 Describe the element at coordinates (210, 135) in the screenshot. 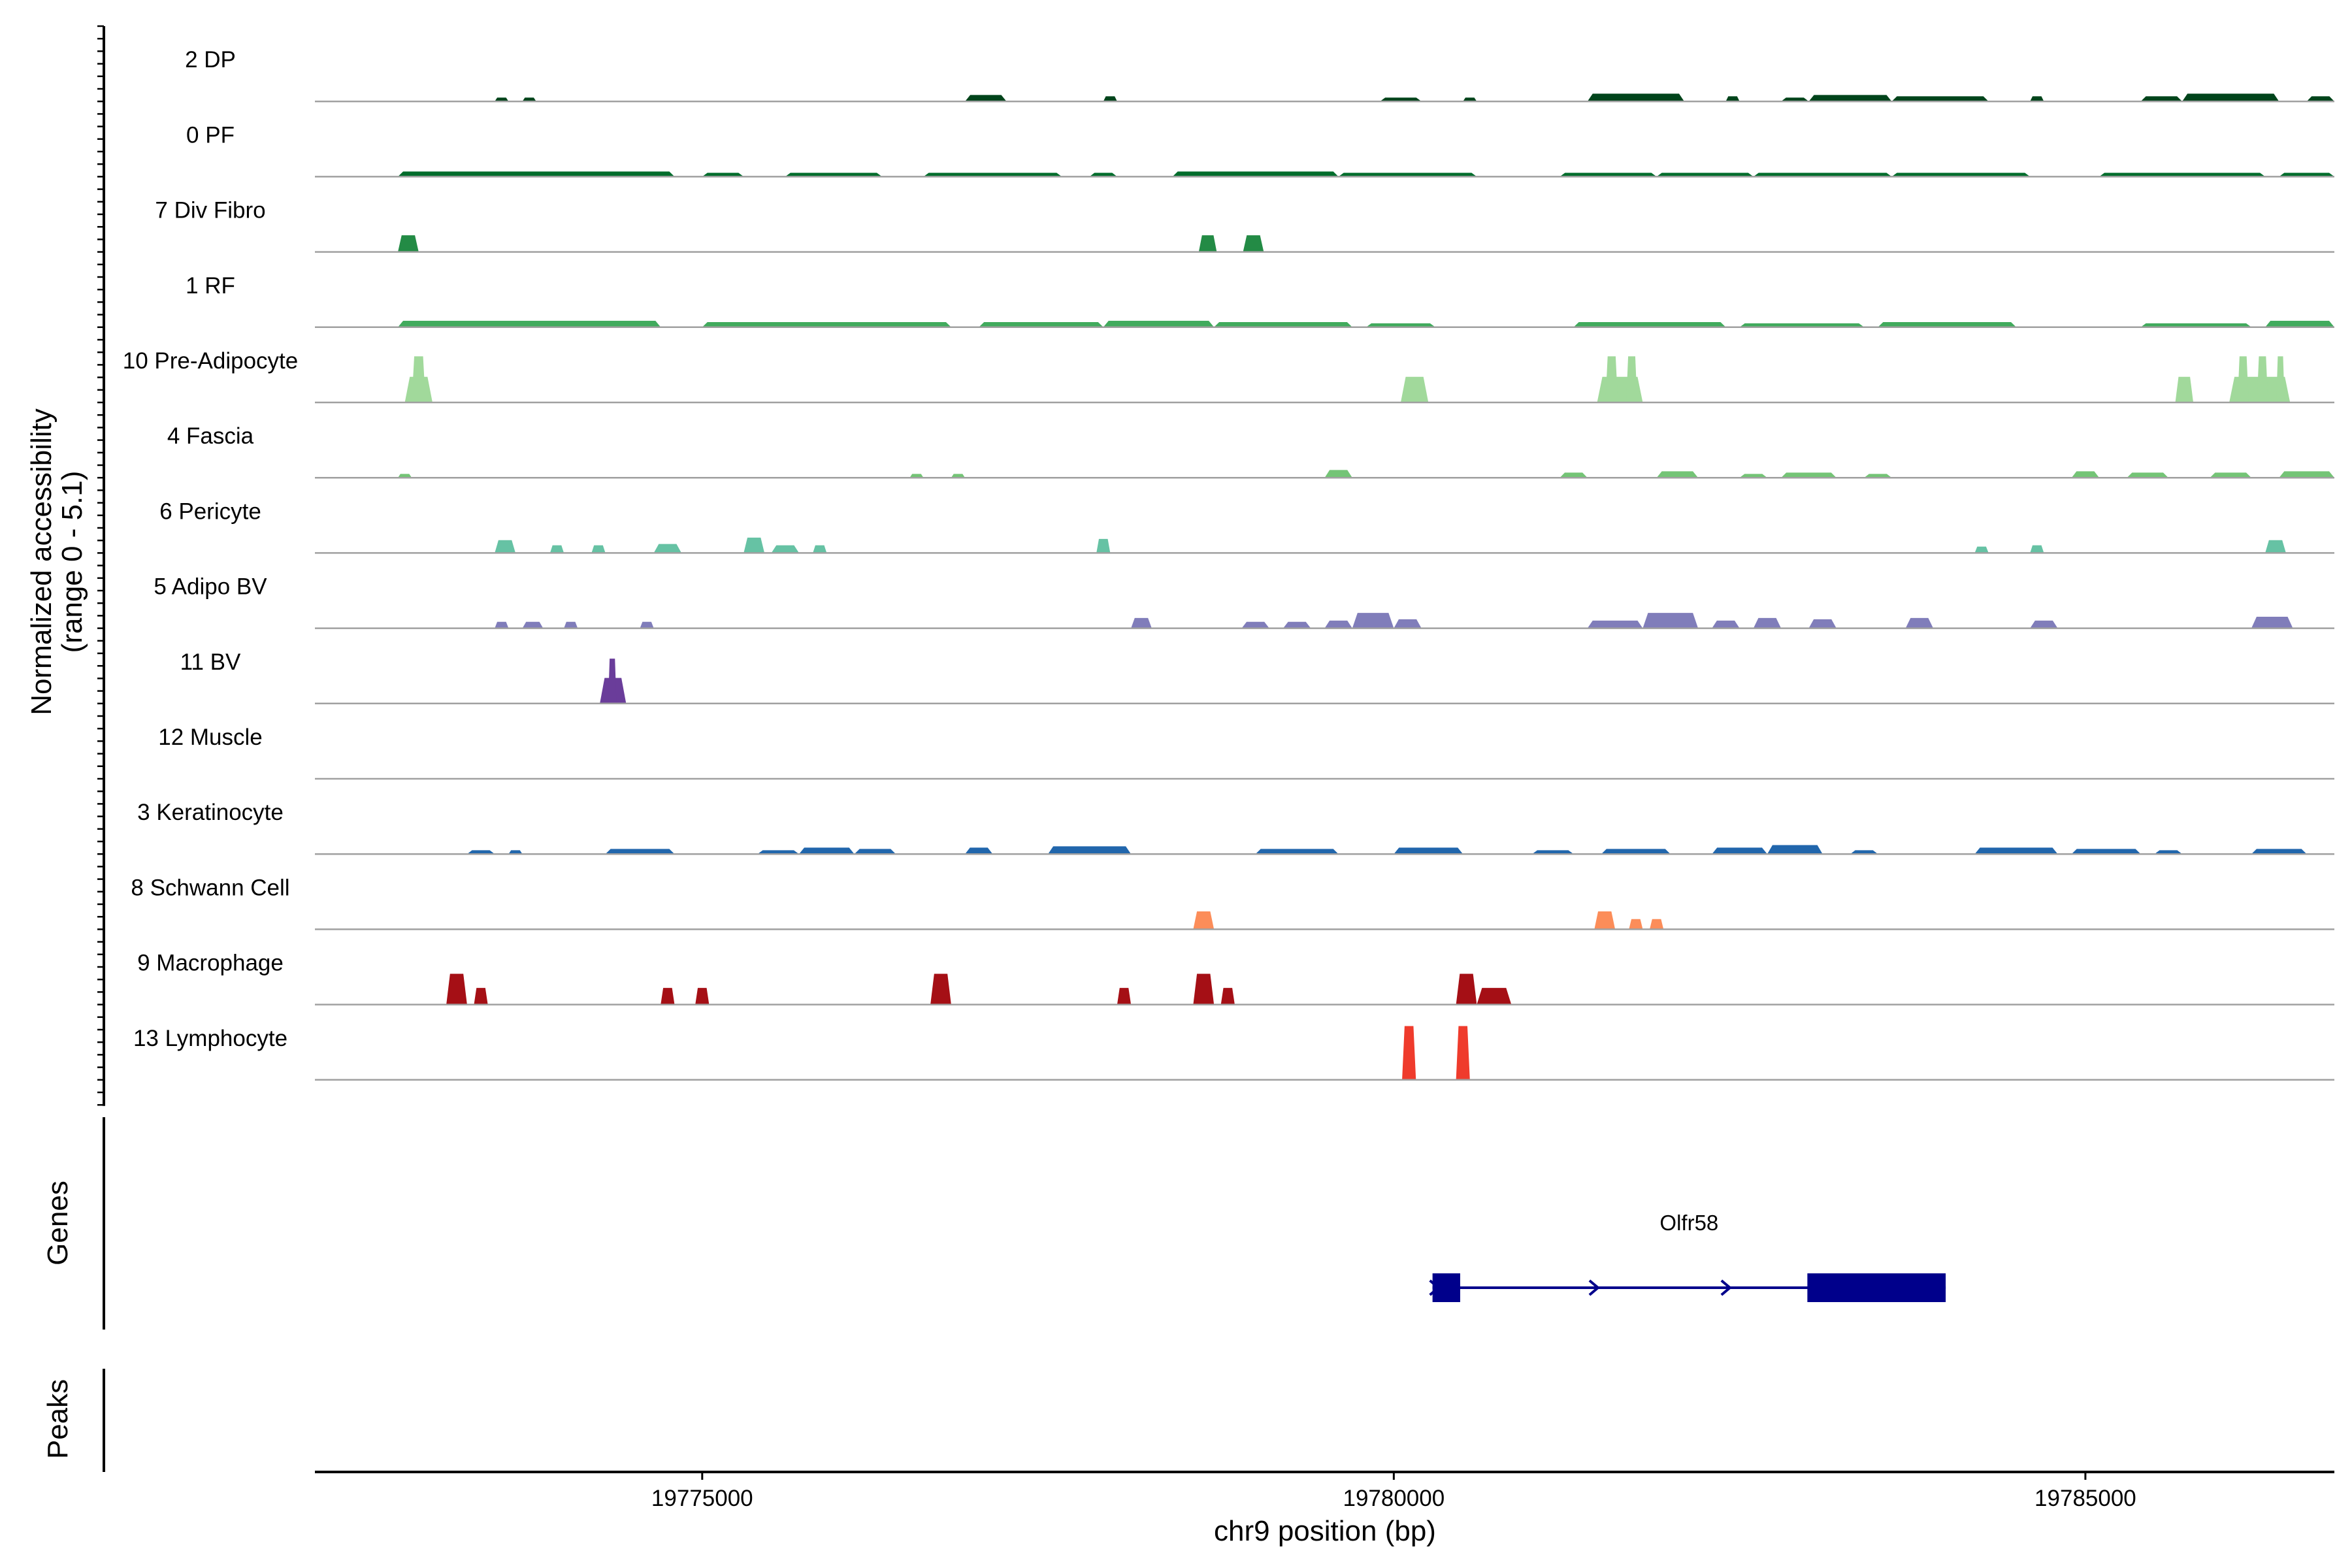

I see `track-label: 0 PF` at that location.